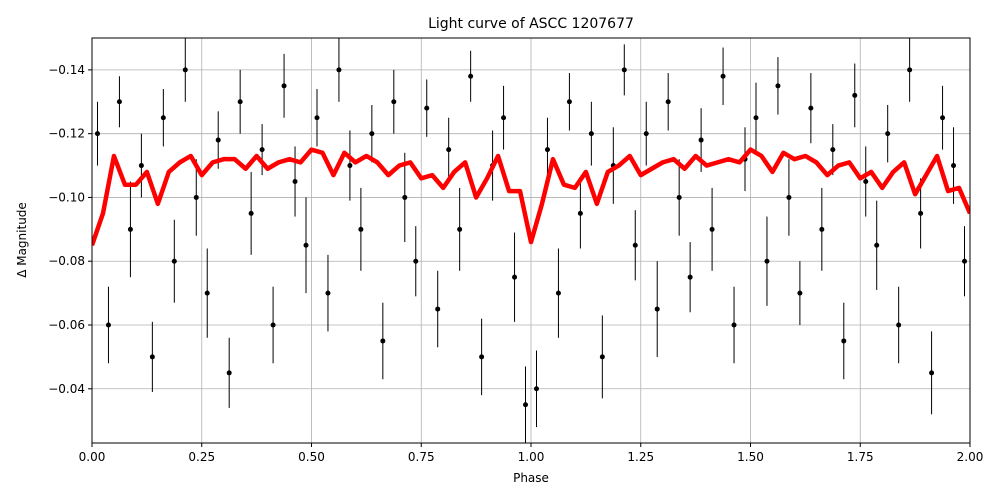  Describe the element at coordinates (66, 389) in the screenshot. I see `y-tick-label: −0.04` at that location.